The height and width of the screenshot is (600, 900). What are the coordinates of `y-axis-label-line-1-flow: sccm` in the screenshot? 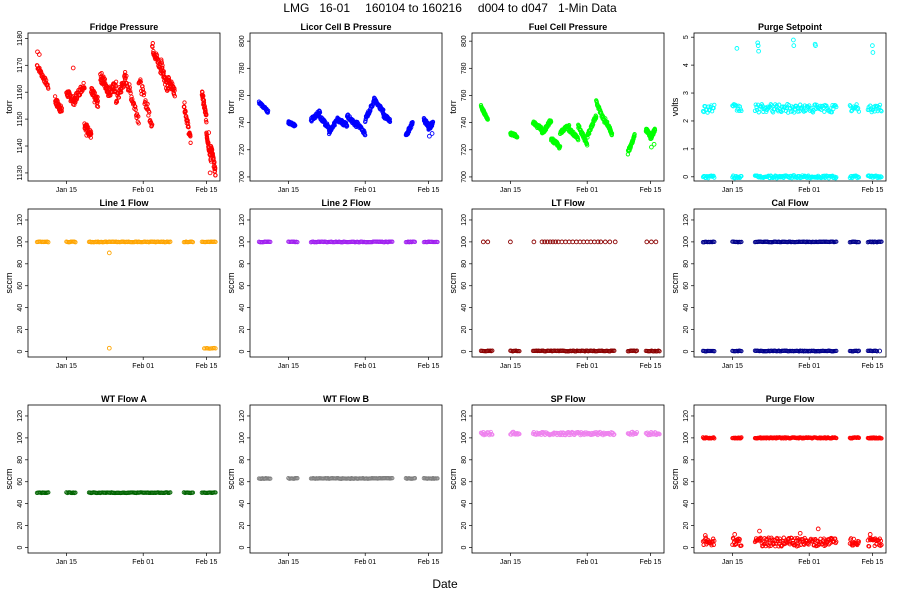 It's located at (9, 283).